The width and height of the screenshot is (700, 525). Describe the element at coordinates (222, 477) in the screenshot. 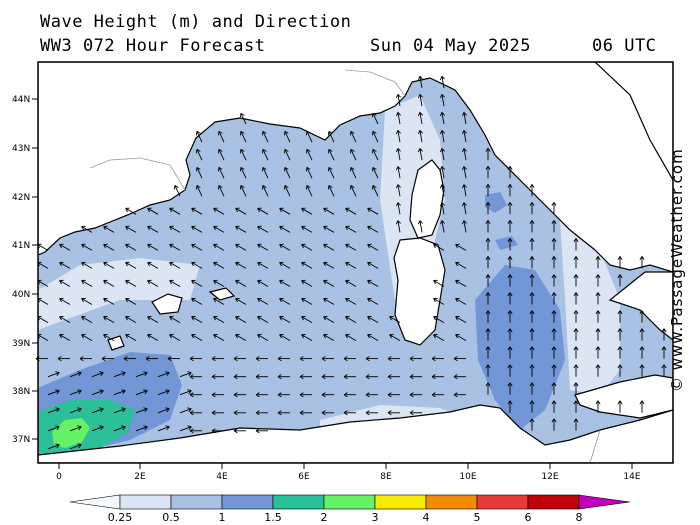

I see `lon-label-4e: 4E` at that location.